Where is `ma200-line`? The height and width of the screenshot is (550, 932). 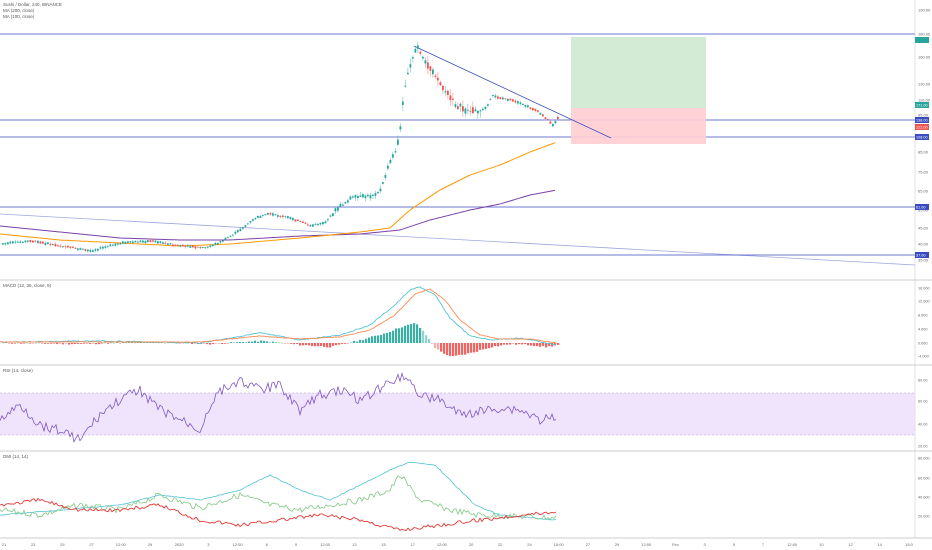 ma200-line is located at coordinates (278, 215).